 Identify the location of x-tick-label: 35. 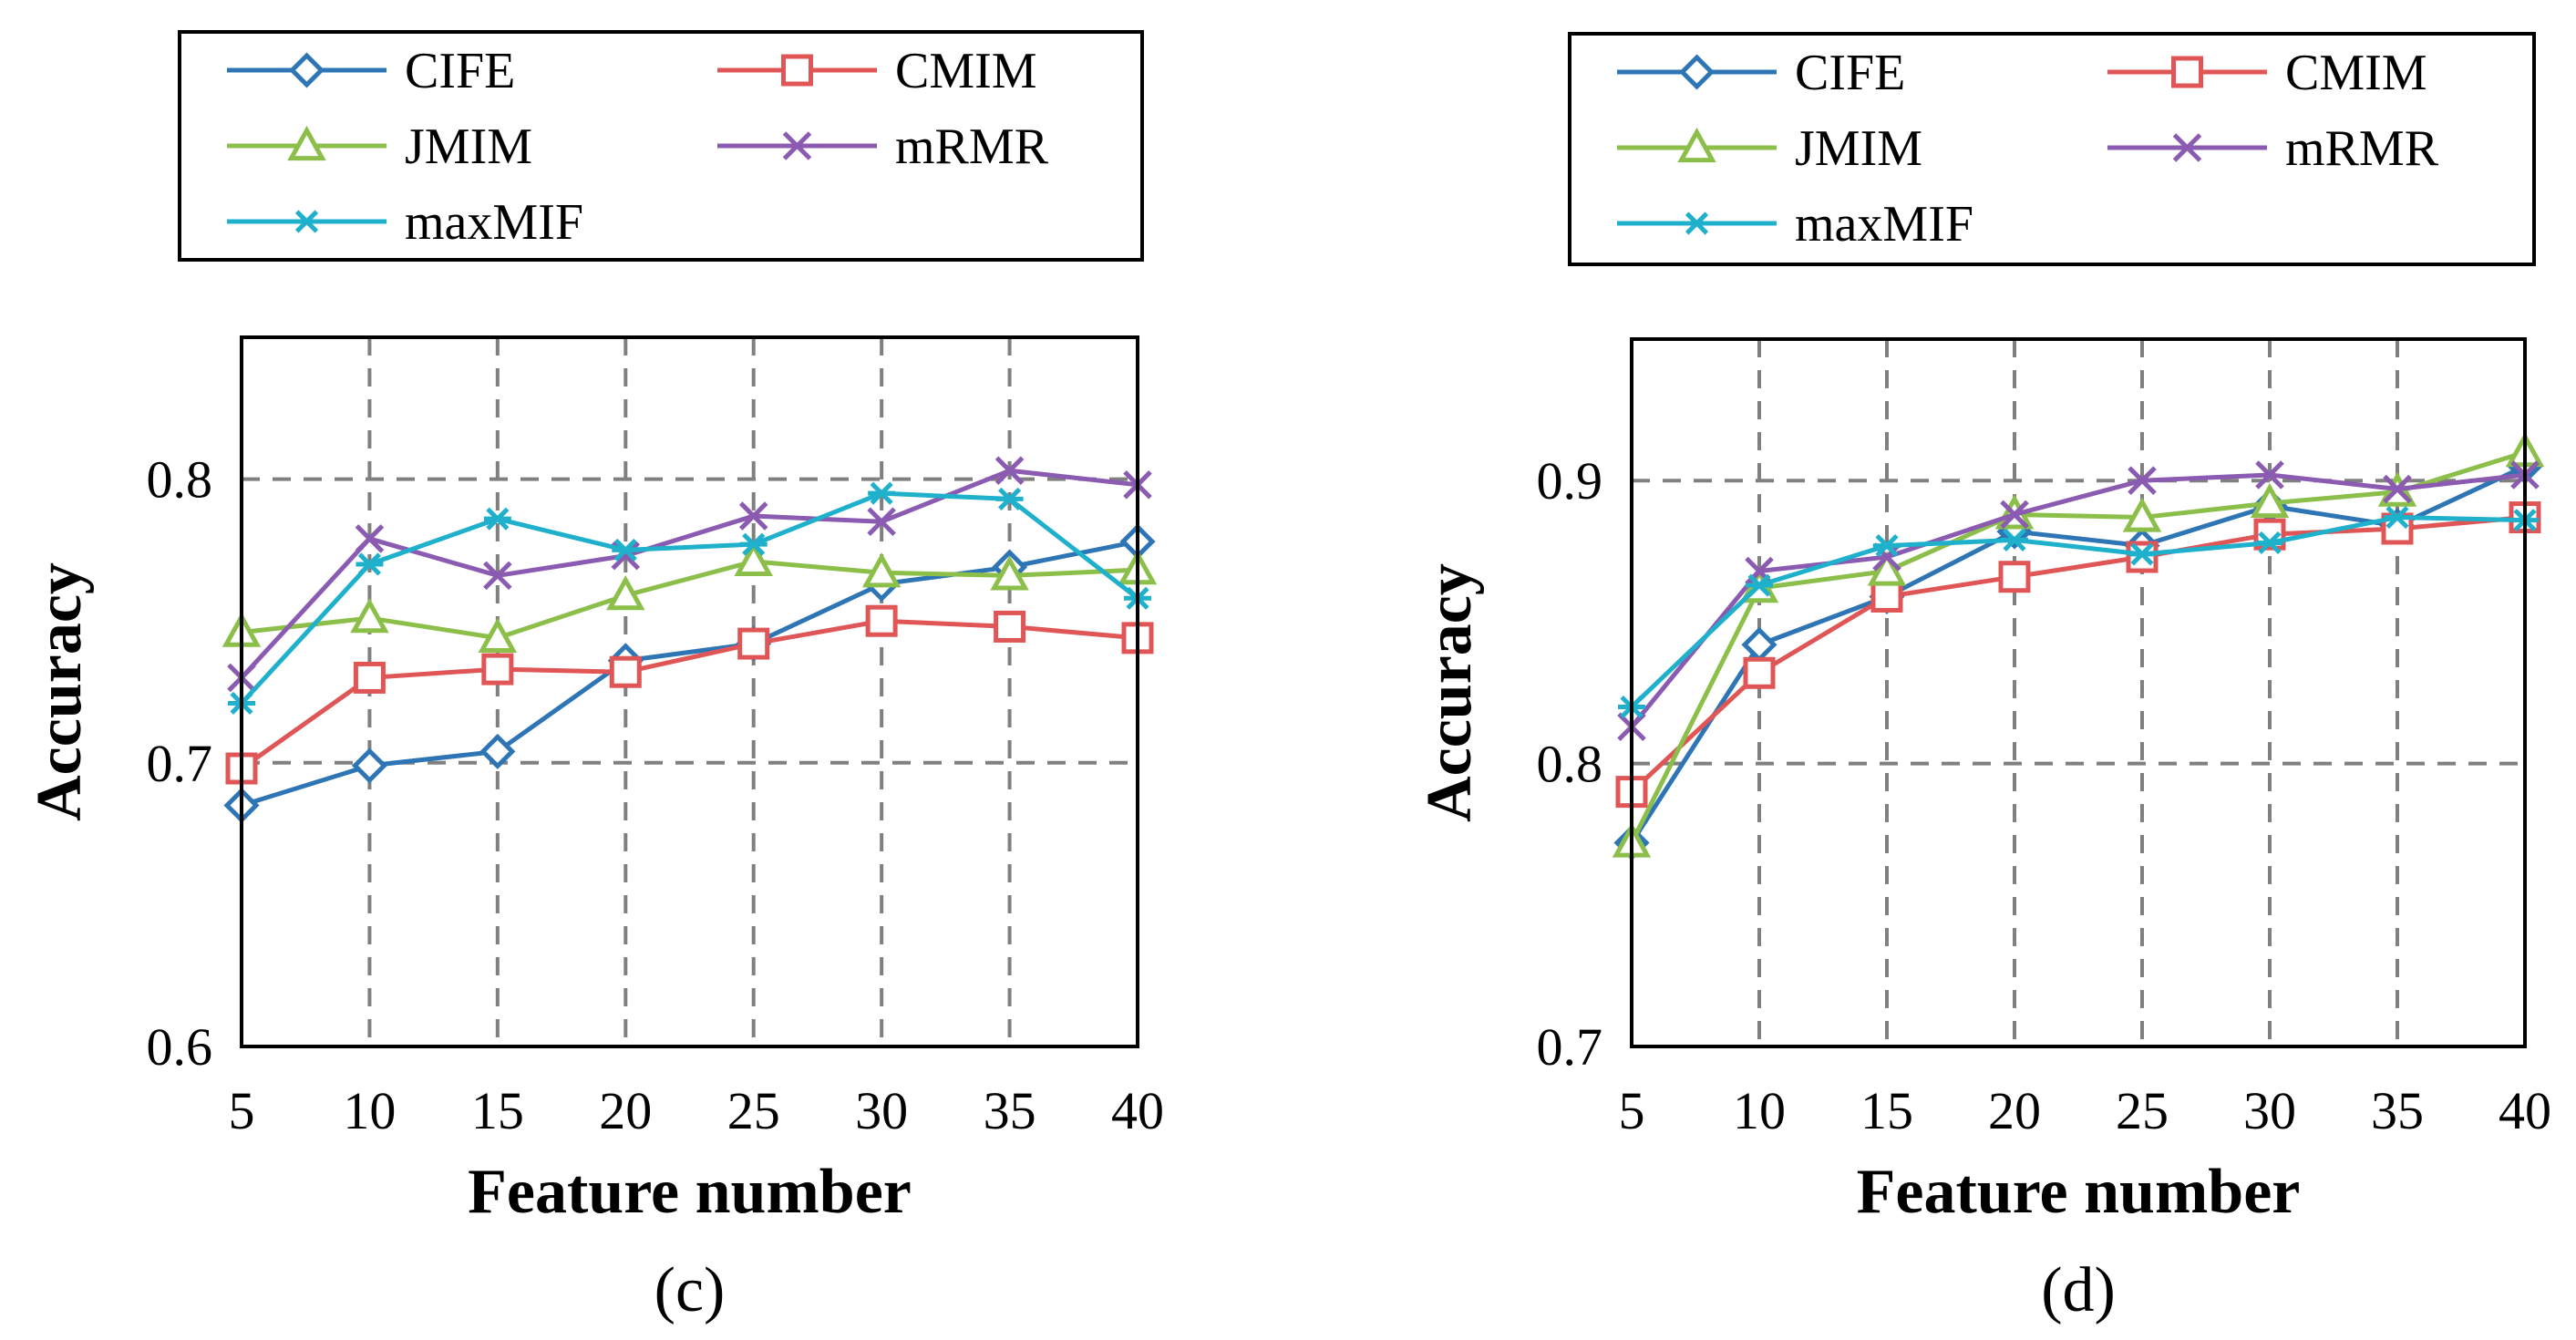
(1010, 1110).